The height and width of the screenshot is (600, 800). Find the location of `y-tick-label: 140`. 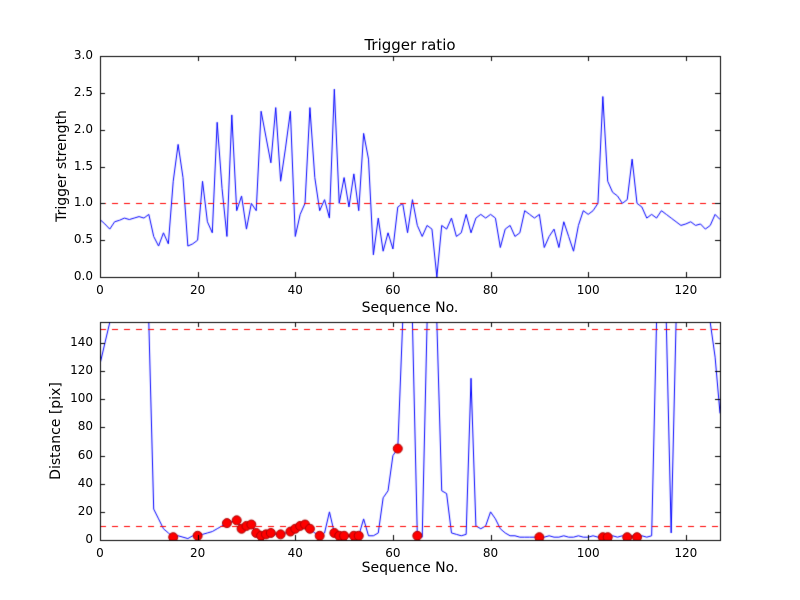

y-tick-label: 140 is located at coordinates (81, 342).